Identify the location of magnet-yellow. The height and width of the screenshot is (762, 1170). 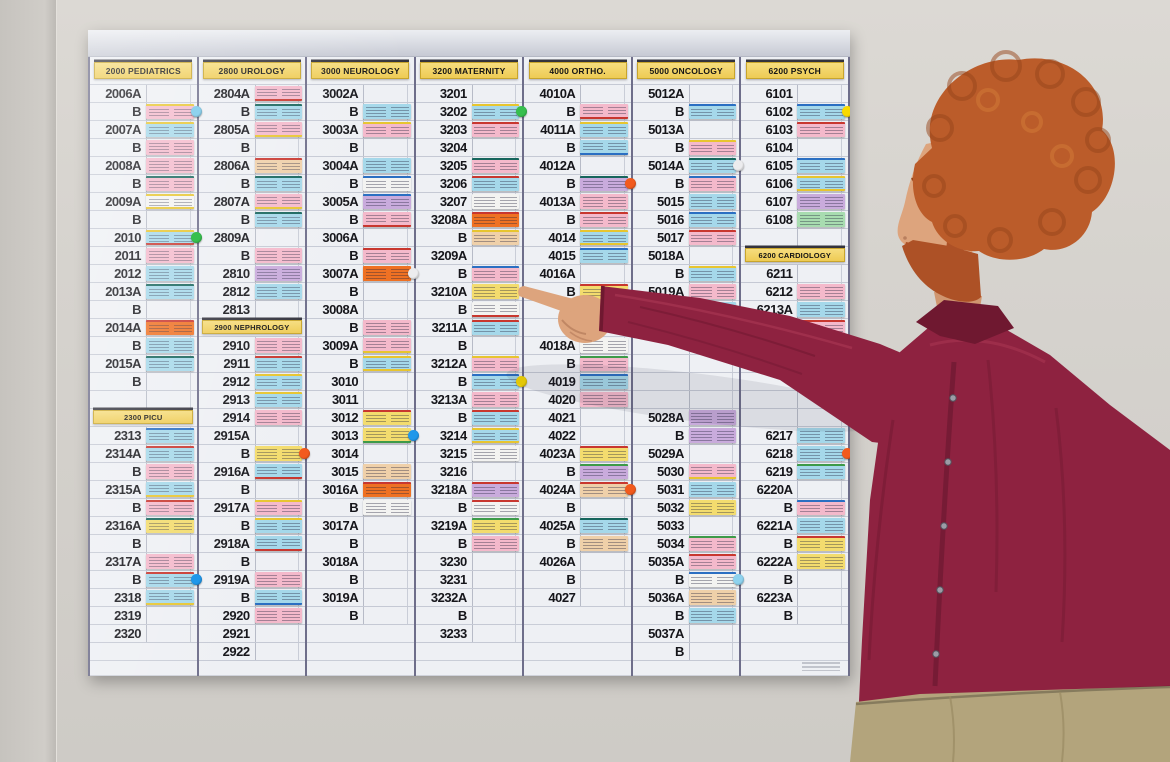
(522, 381).